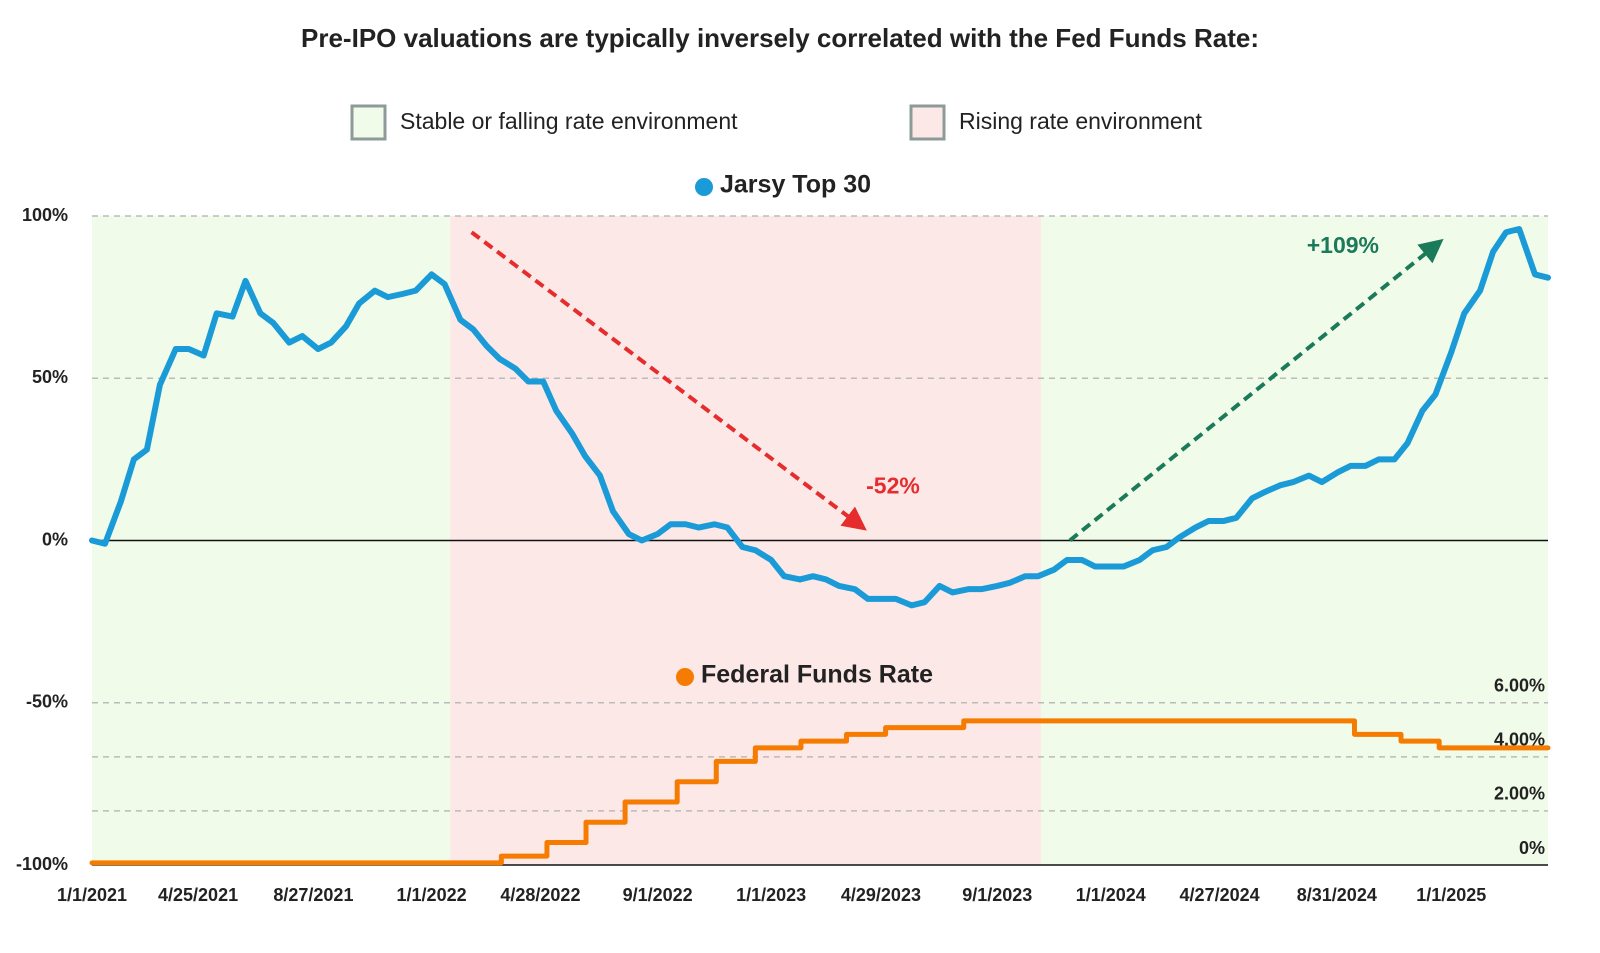 Image resolution: width=1600 pixels, height=953 pixels. What do you see at coordinates (820, 792) in the screenshot?
I see `series-line` at bounding box center [820, 792].